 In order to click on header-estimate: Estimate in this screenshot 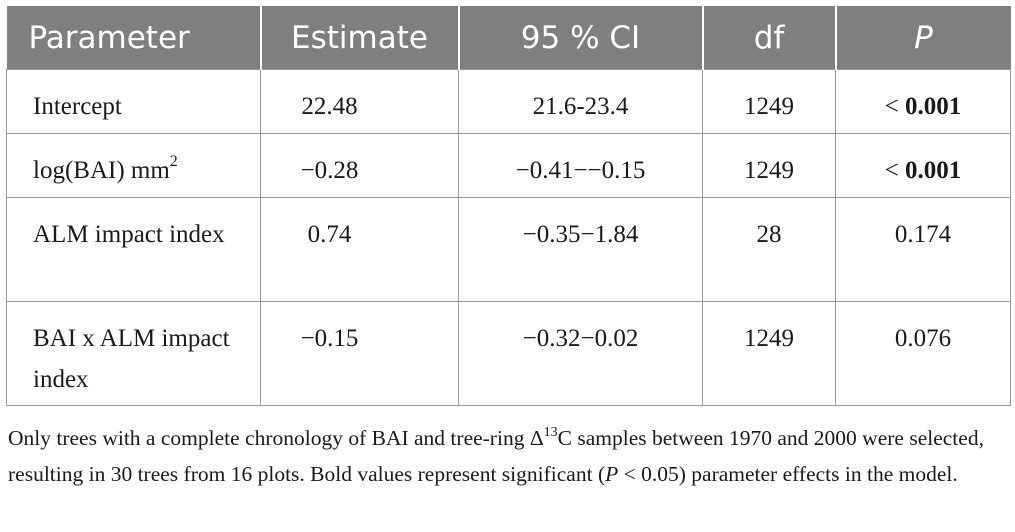, I will do `click(360, 38)`.